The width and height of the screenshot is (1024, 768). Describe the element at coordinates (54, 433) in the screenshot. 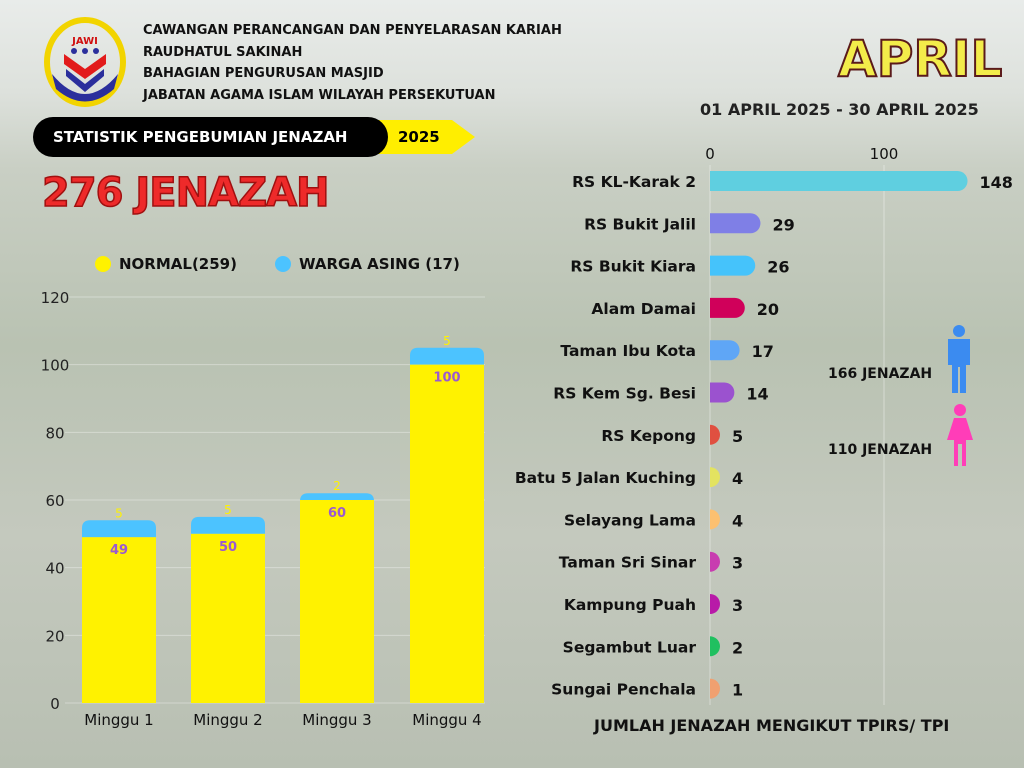

I see `y-tick-label: 80` at that location.